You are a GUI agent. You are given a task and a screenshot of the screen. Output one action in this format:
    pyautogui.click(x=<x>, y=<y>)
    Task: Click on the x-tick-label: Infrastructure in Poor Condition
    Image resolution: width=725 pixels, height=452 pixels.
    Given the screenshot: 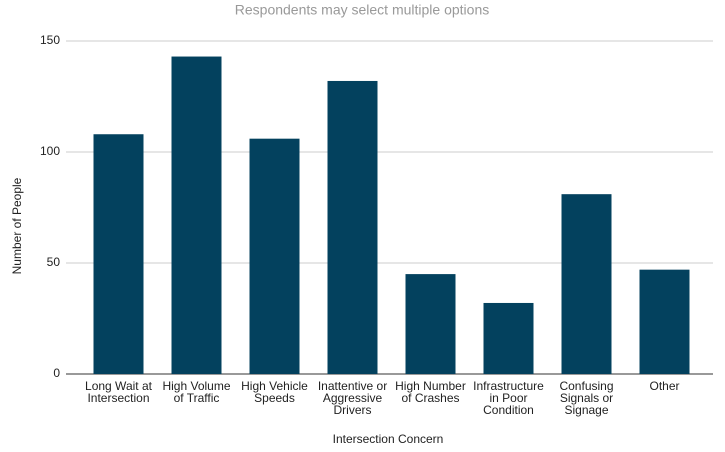 What is the action you would take?
    pyautogui.click(x=508, y=398)
    